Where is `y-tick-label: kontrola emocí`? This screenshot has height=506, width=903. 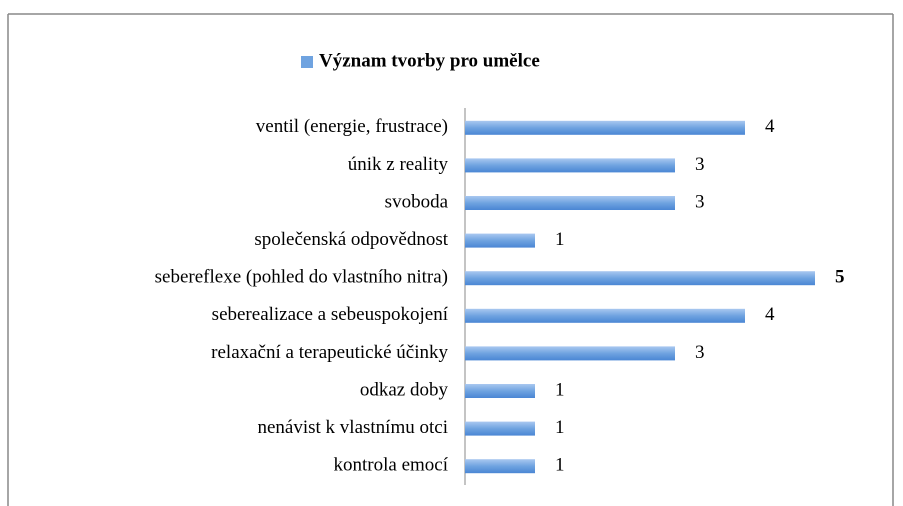 y-tick-label: kontrola emocí is located at coordinates (391, 465).